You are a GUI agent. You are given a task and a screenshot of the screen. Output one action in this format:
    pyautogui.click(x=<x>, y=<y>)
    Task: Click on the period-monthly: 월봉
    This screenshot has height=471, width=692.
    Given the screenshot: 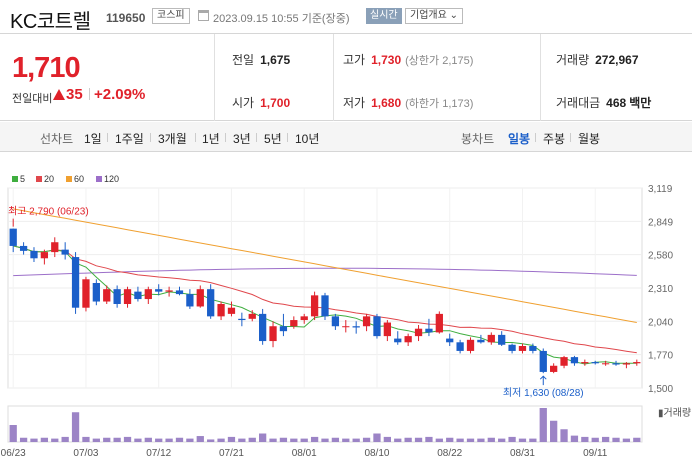 What is the action you would take?
    pyautogui.click(x=589, y=139)
    